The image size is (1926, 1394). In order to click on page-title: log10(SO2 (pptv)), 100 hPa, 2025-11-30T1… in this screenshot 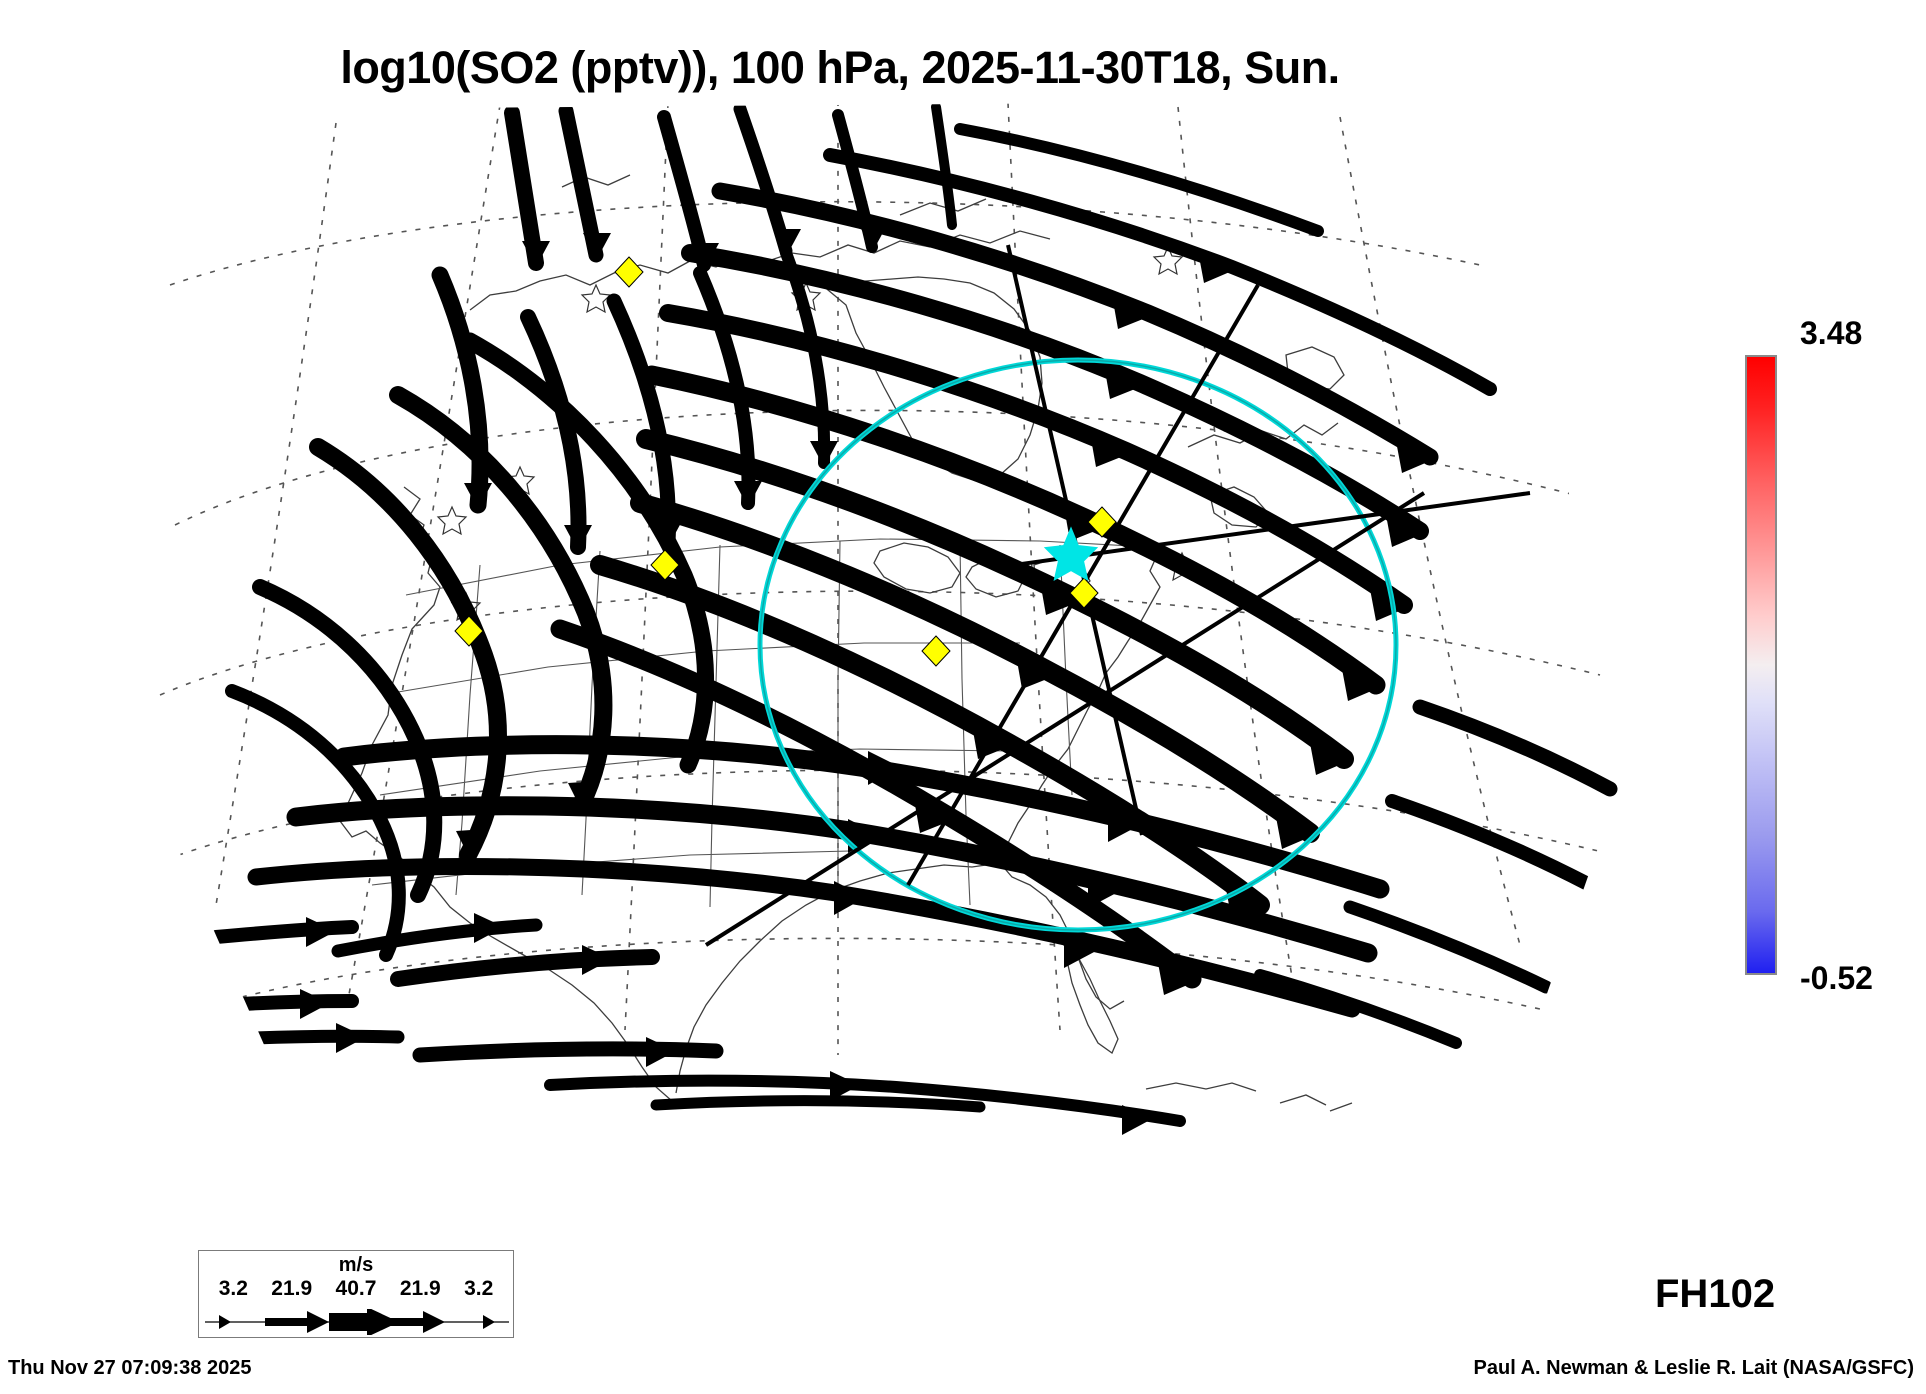, I will do `click(840, 67)`.